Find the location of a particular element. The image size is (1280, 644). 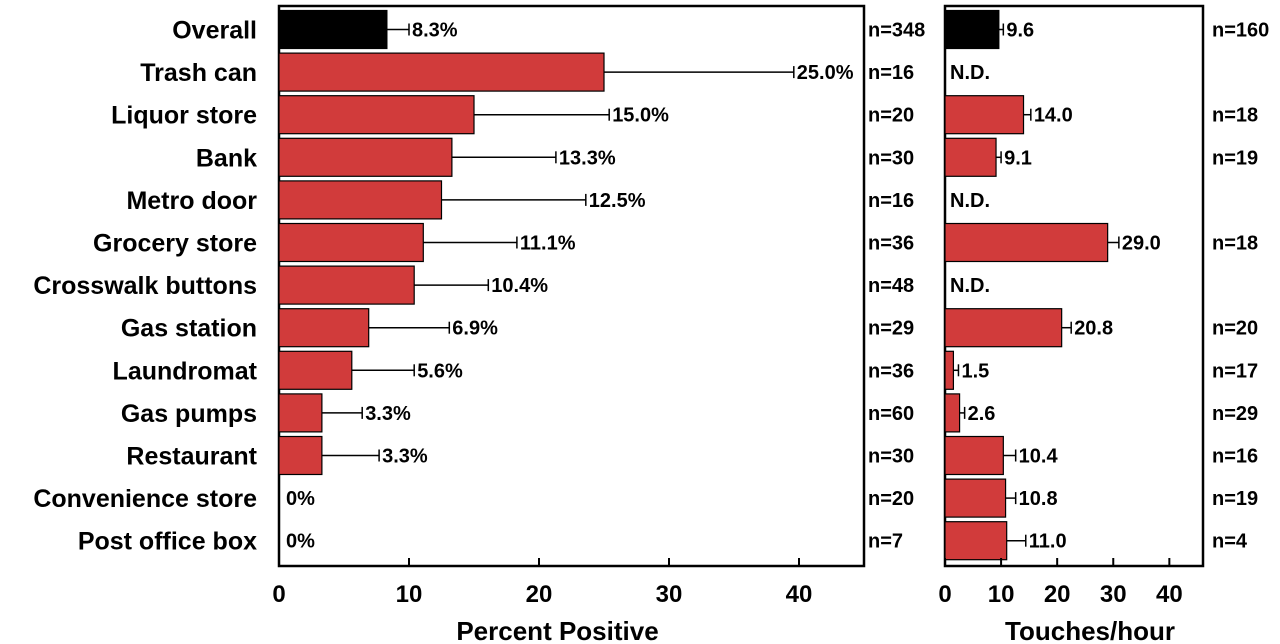

touches-x-tick-label: 20 is located at coordinates (1057, 594).